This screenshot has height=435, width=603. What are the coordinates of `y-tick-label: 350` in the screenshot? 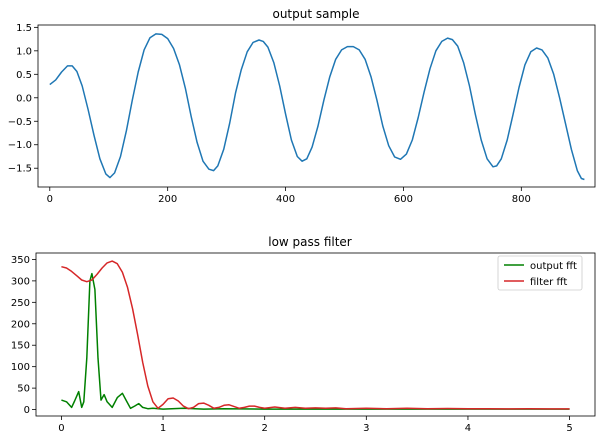 It's located at (20, 260).